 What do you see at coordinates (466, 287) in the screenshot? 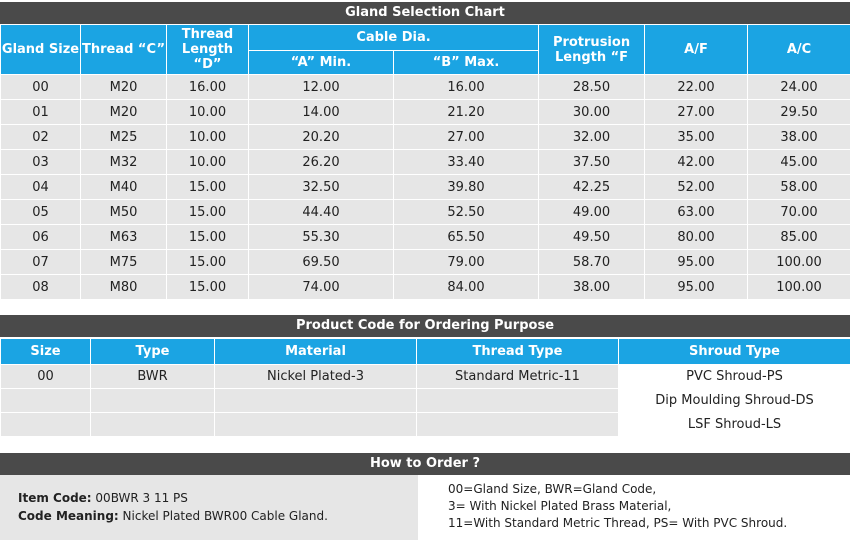
I see `gland-table-cell: 84.00` at bounding box center [466, 287].